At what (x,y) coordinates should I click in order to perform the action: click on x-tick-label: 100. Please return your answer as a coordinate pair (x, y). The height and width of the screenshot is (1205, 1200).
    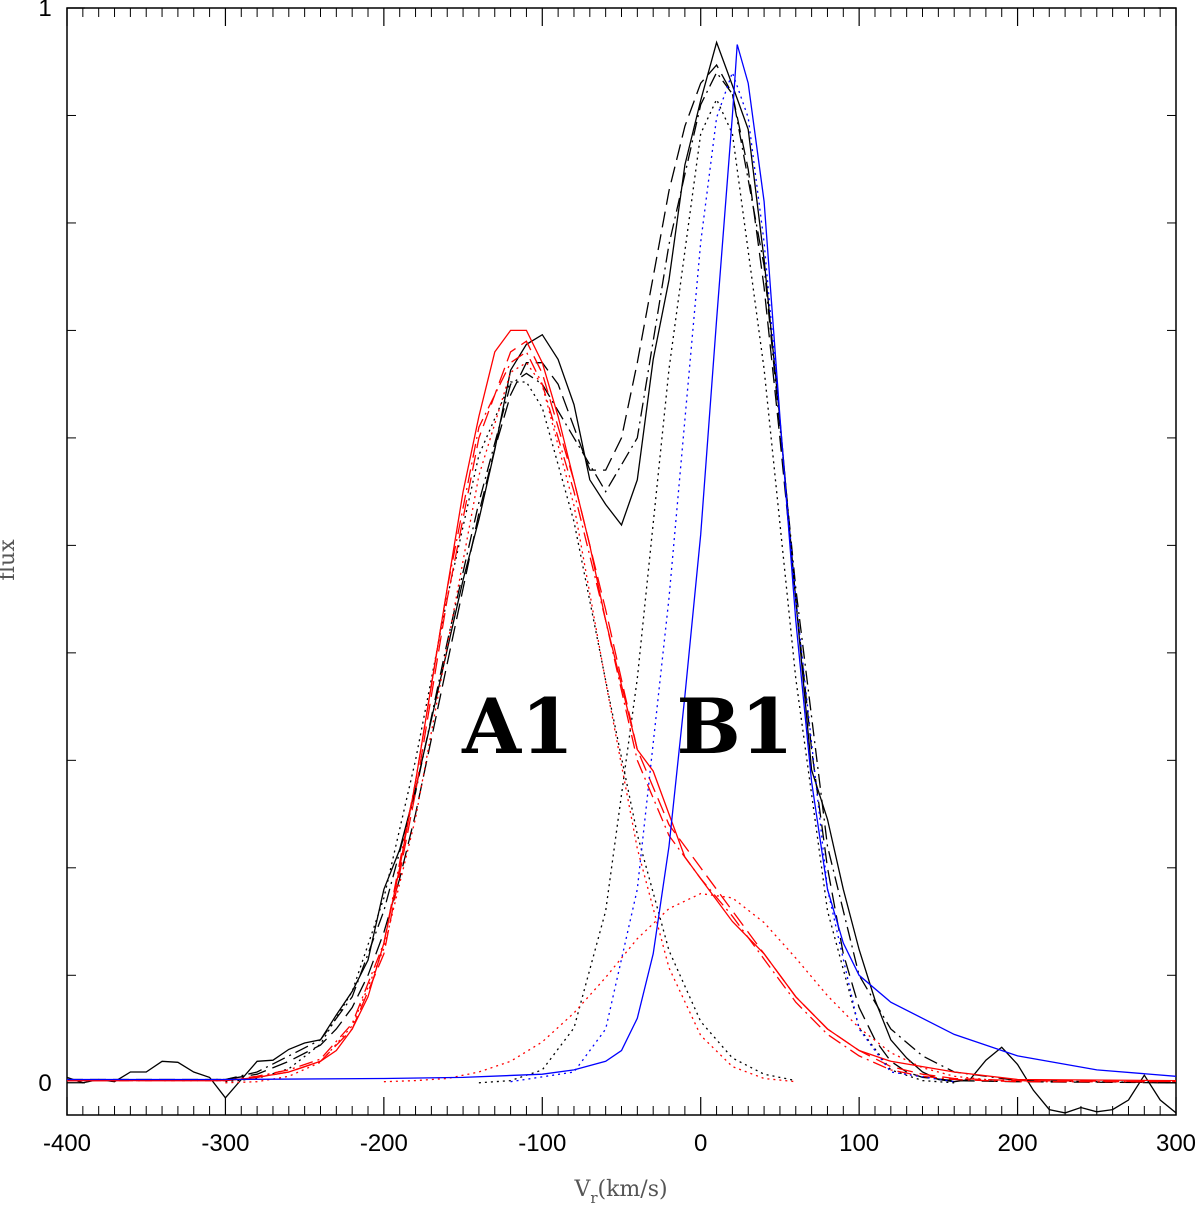
    Looking at the image, I should click on (859, 1143).